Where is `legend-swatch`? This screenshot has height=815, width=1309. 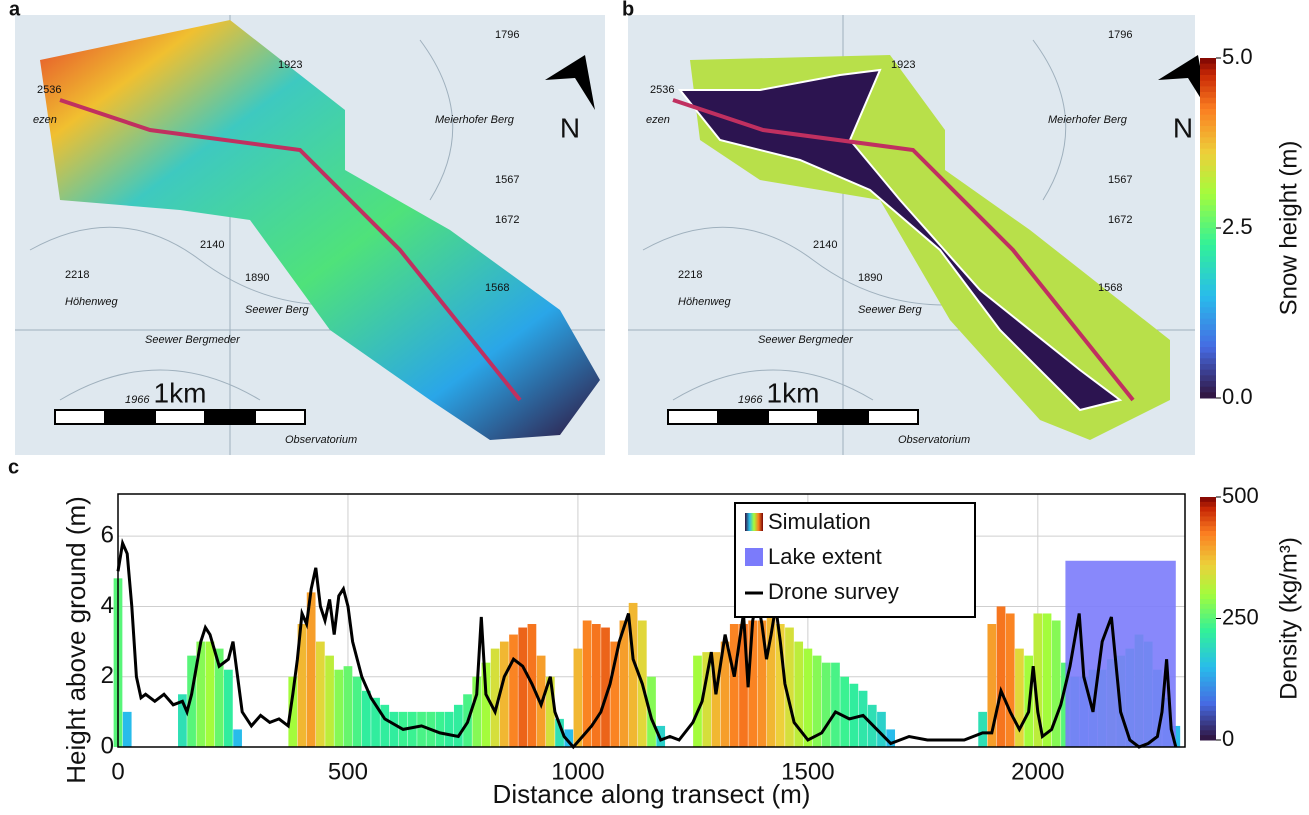 legend-swatch is located at coordinates (754, 522).